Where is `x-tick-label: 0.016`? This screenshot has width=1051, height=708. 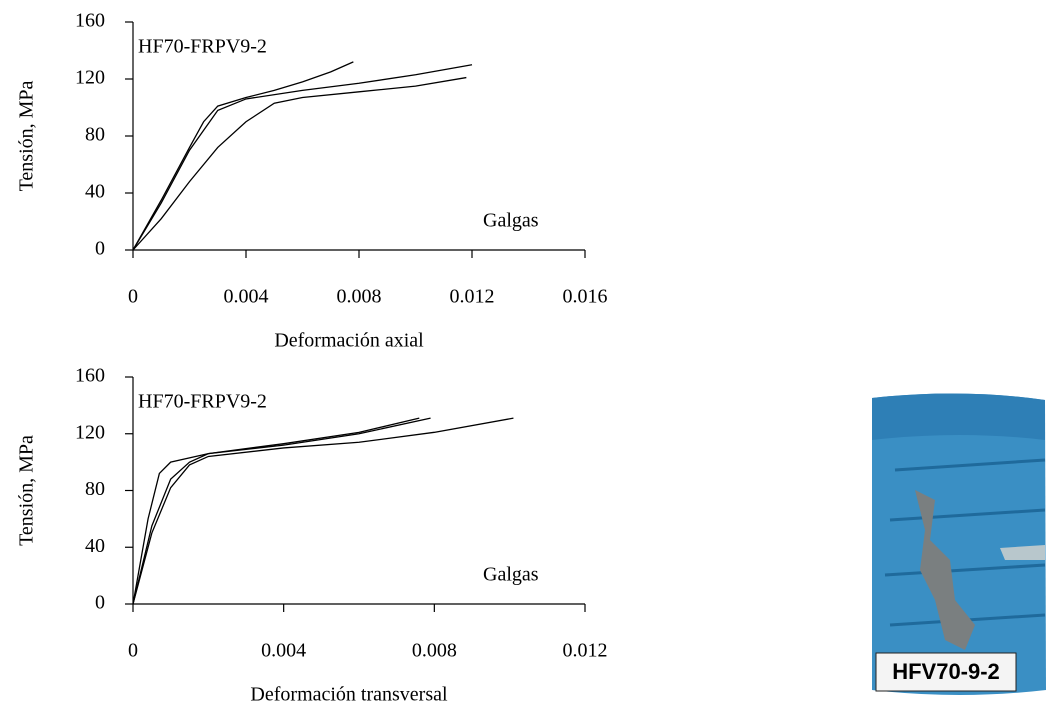 x-tick-label: 0.016 is located at coordinates (585, 297).